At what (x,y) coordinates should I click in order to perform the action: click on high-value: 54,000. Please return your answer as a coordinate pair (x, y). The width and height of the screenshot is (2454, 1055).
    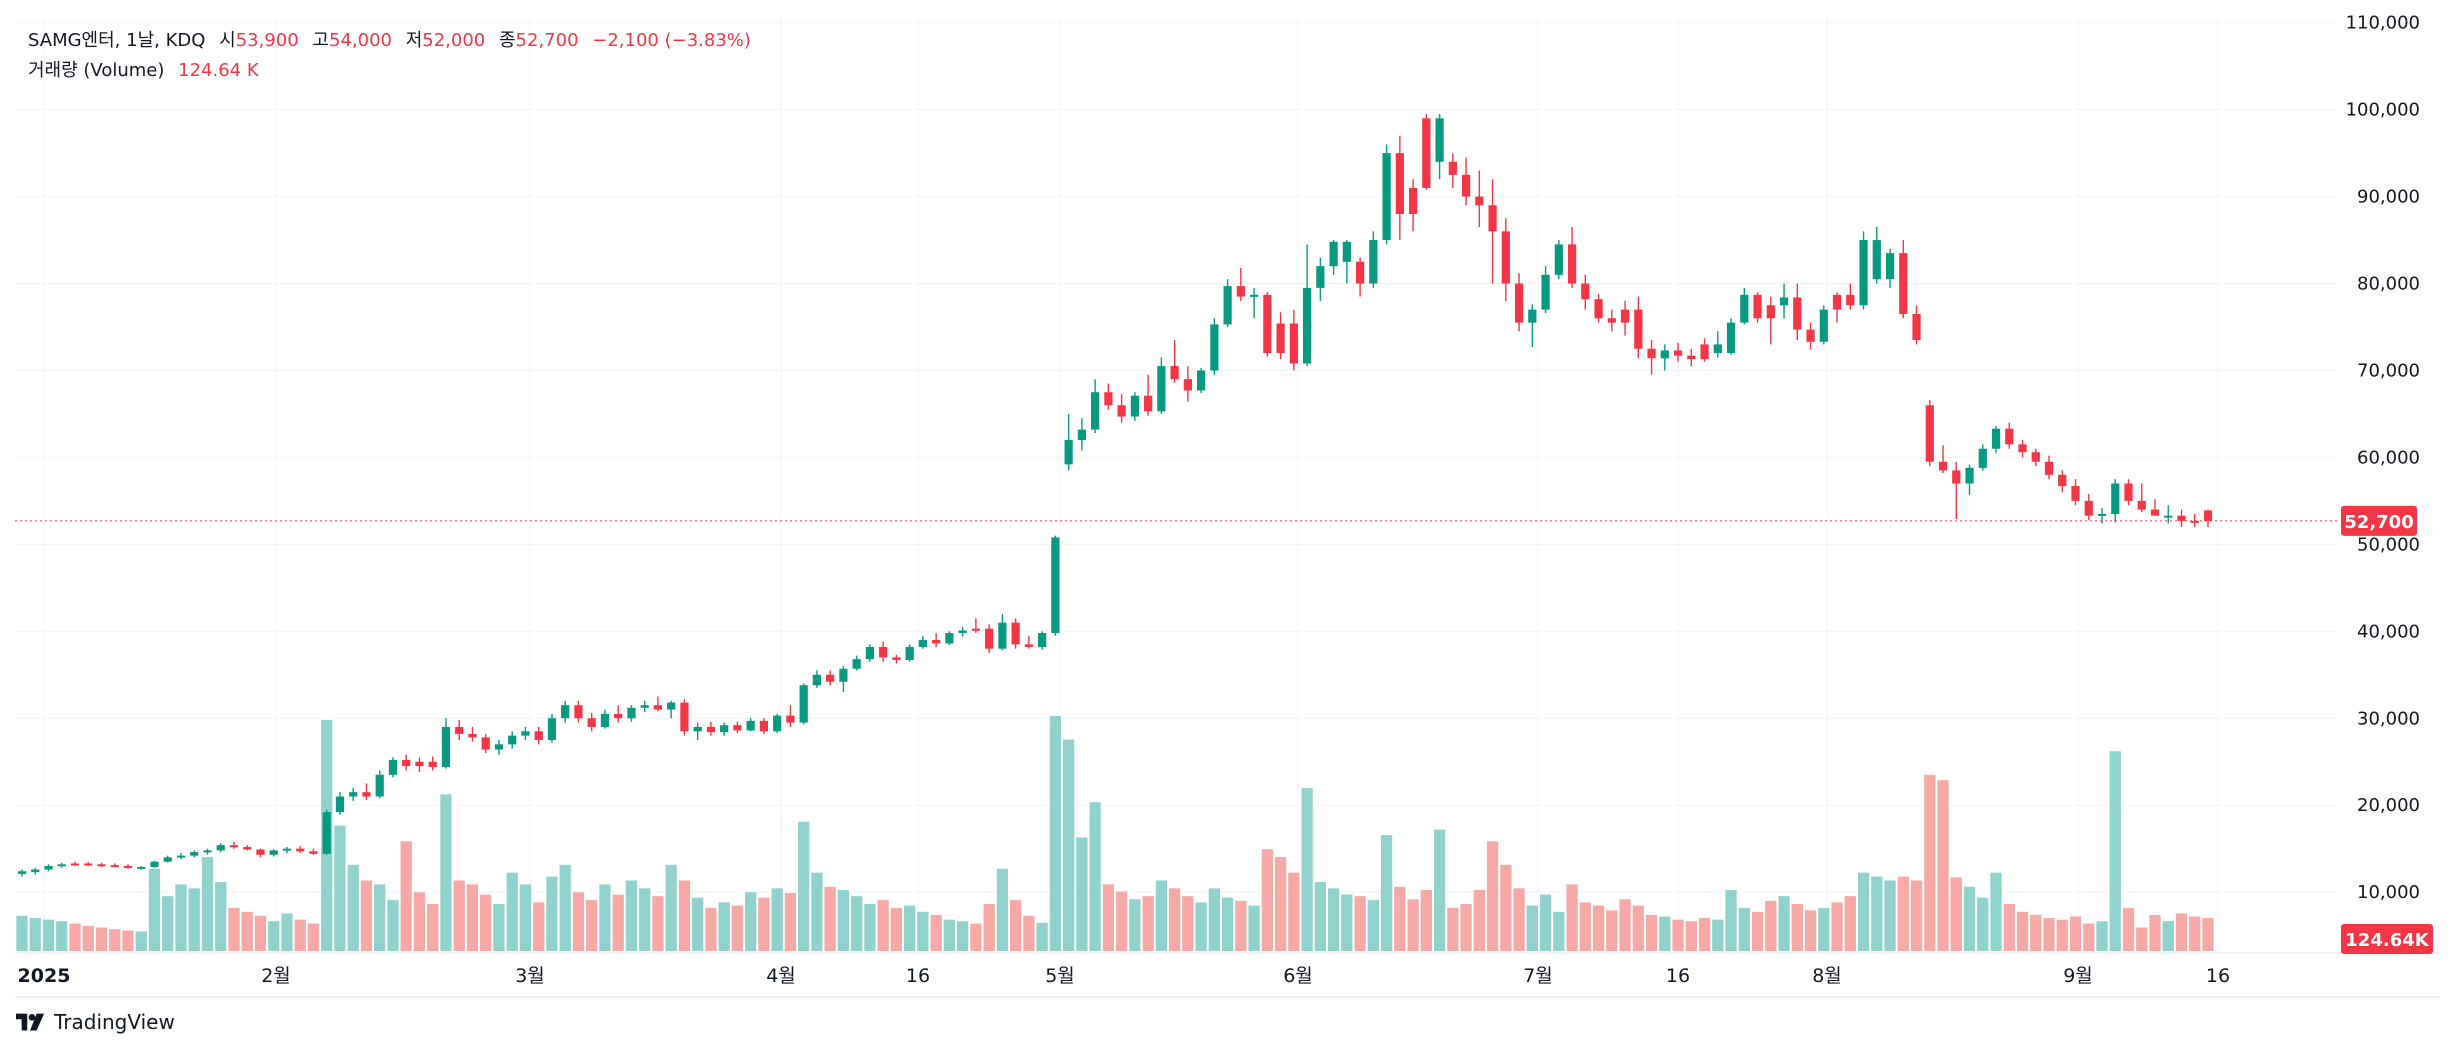
    Looking at the image, I should click on (360, 40).